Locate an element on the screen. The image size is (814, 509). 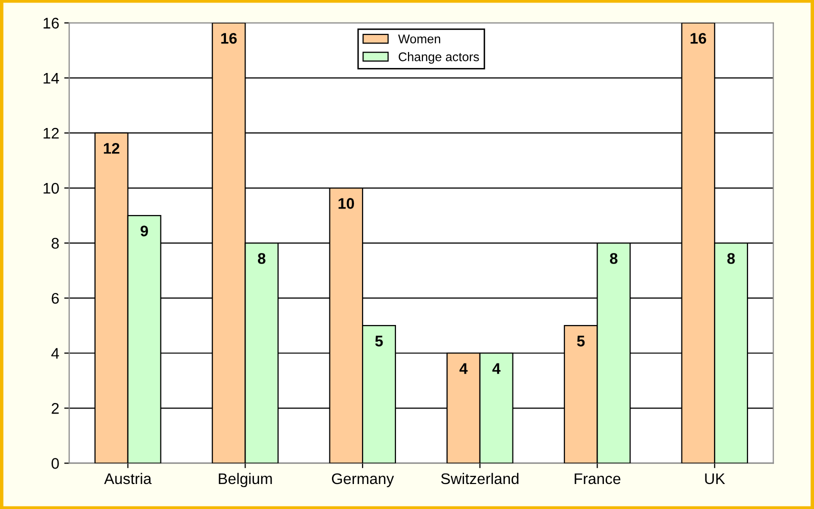
y-tick-label: 2 is located at coordinates (55, 408).